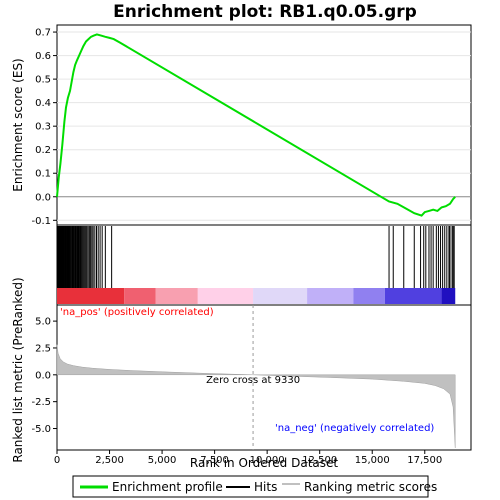 The image size is (500, 500). I want to click on hits-panel, so click(264, 265).